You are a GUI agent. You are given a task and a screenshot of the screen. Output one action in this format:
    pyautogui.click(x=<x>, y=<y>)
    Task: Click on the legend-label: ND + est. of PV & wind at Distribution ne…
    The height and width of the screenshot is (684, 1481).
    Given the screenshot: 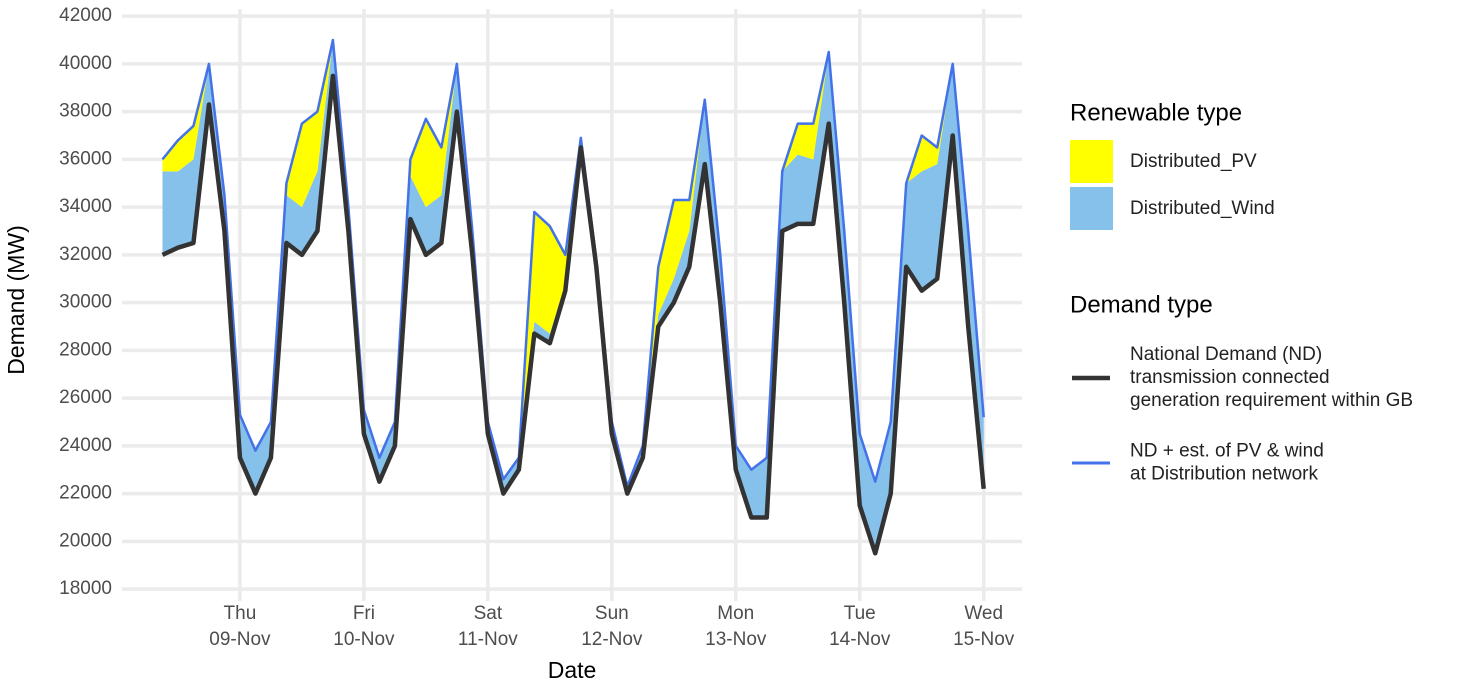 What is the action you would take?
    pyautogui.click(x=1227, y=463)
    